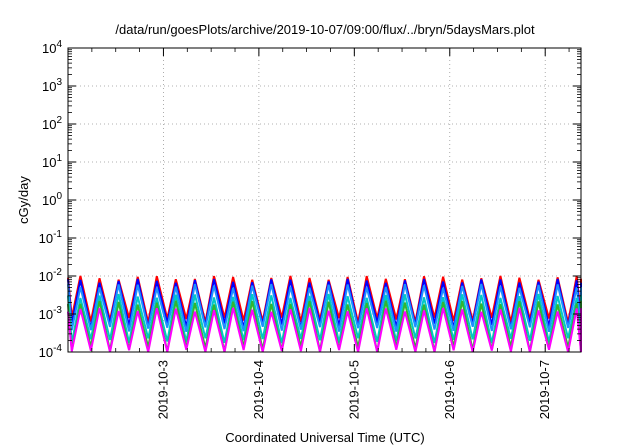  I want to click on y-tick-label: 10⁻², so click(51, 275).